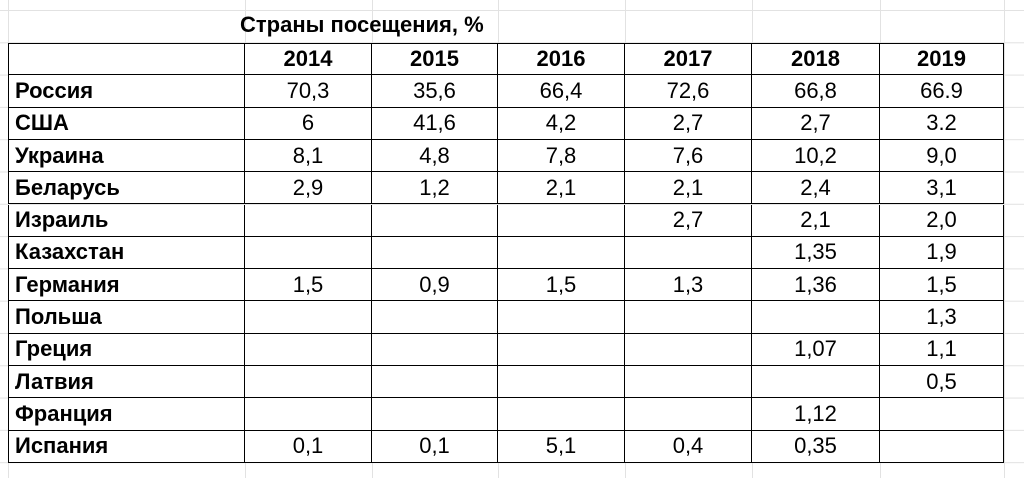 The width and height of the screenshot is (1024, 478). Describe the element at coordinates (126, 414) in the screenshot. I see `row-label: Франция` at that location.